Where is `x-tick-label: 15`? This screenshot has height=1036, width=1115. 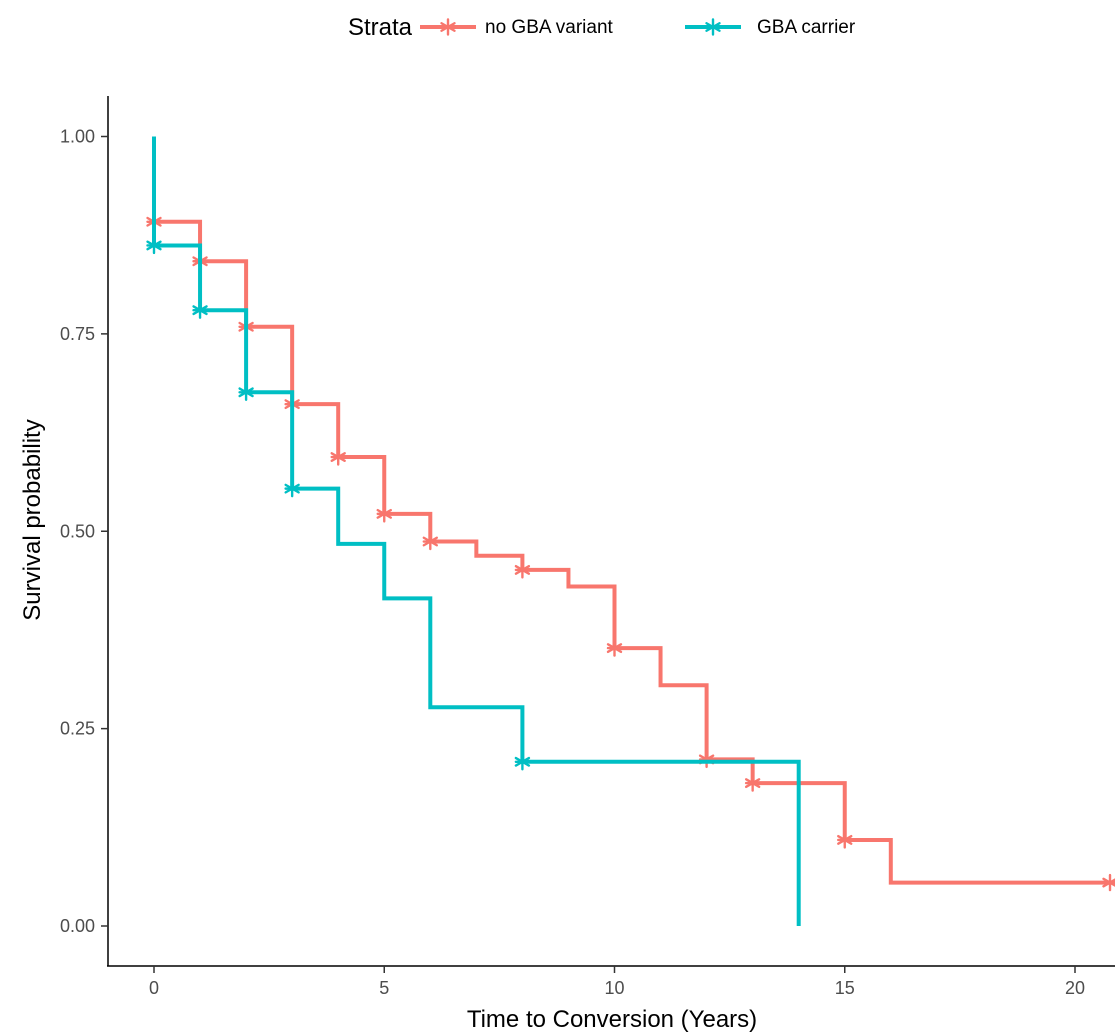 x-tick-label: 15 is located at coordinates (845, 988).